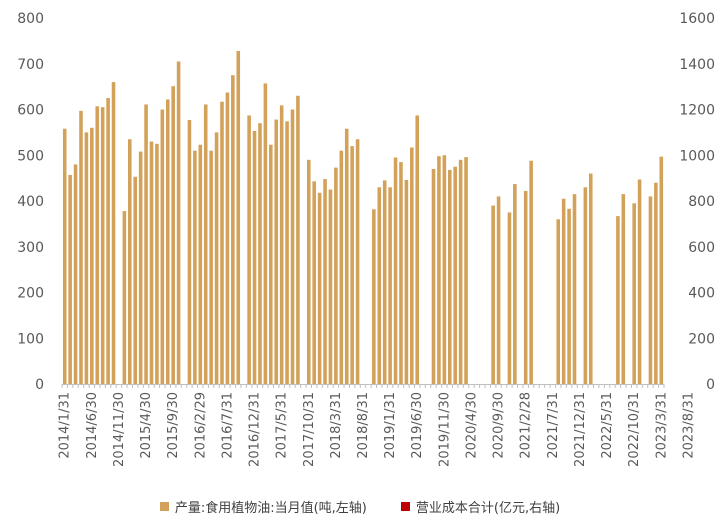 This screenshot has height=529, width=720. I want to click on x-tick-label: 2022/5/31, so click(607, 425).